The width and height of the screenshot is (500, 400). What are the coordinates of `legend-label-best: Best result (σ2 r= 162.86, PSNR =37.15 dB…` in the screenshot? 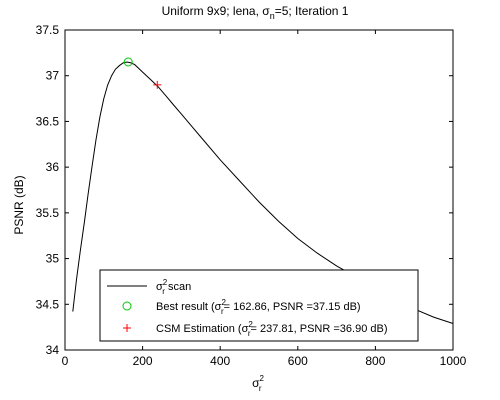 It's located at (258, 307).